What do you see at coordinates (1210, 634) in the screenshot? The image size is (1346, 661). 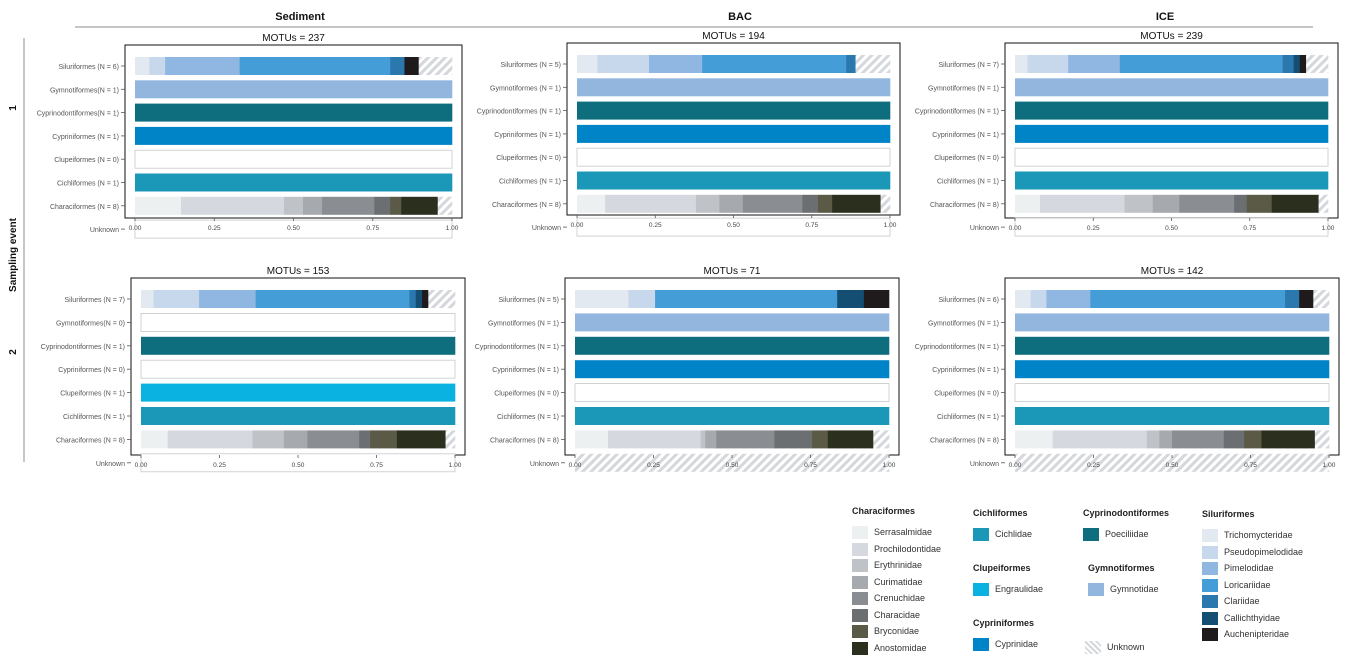 I see `legend-swatch-auchenipteridae` at bounding box center [1210, 634].